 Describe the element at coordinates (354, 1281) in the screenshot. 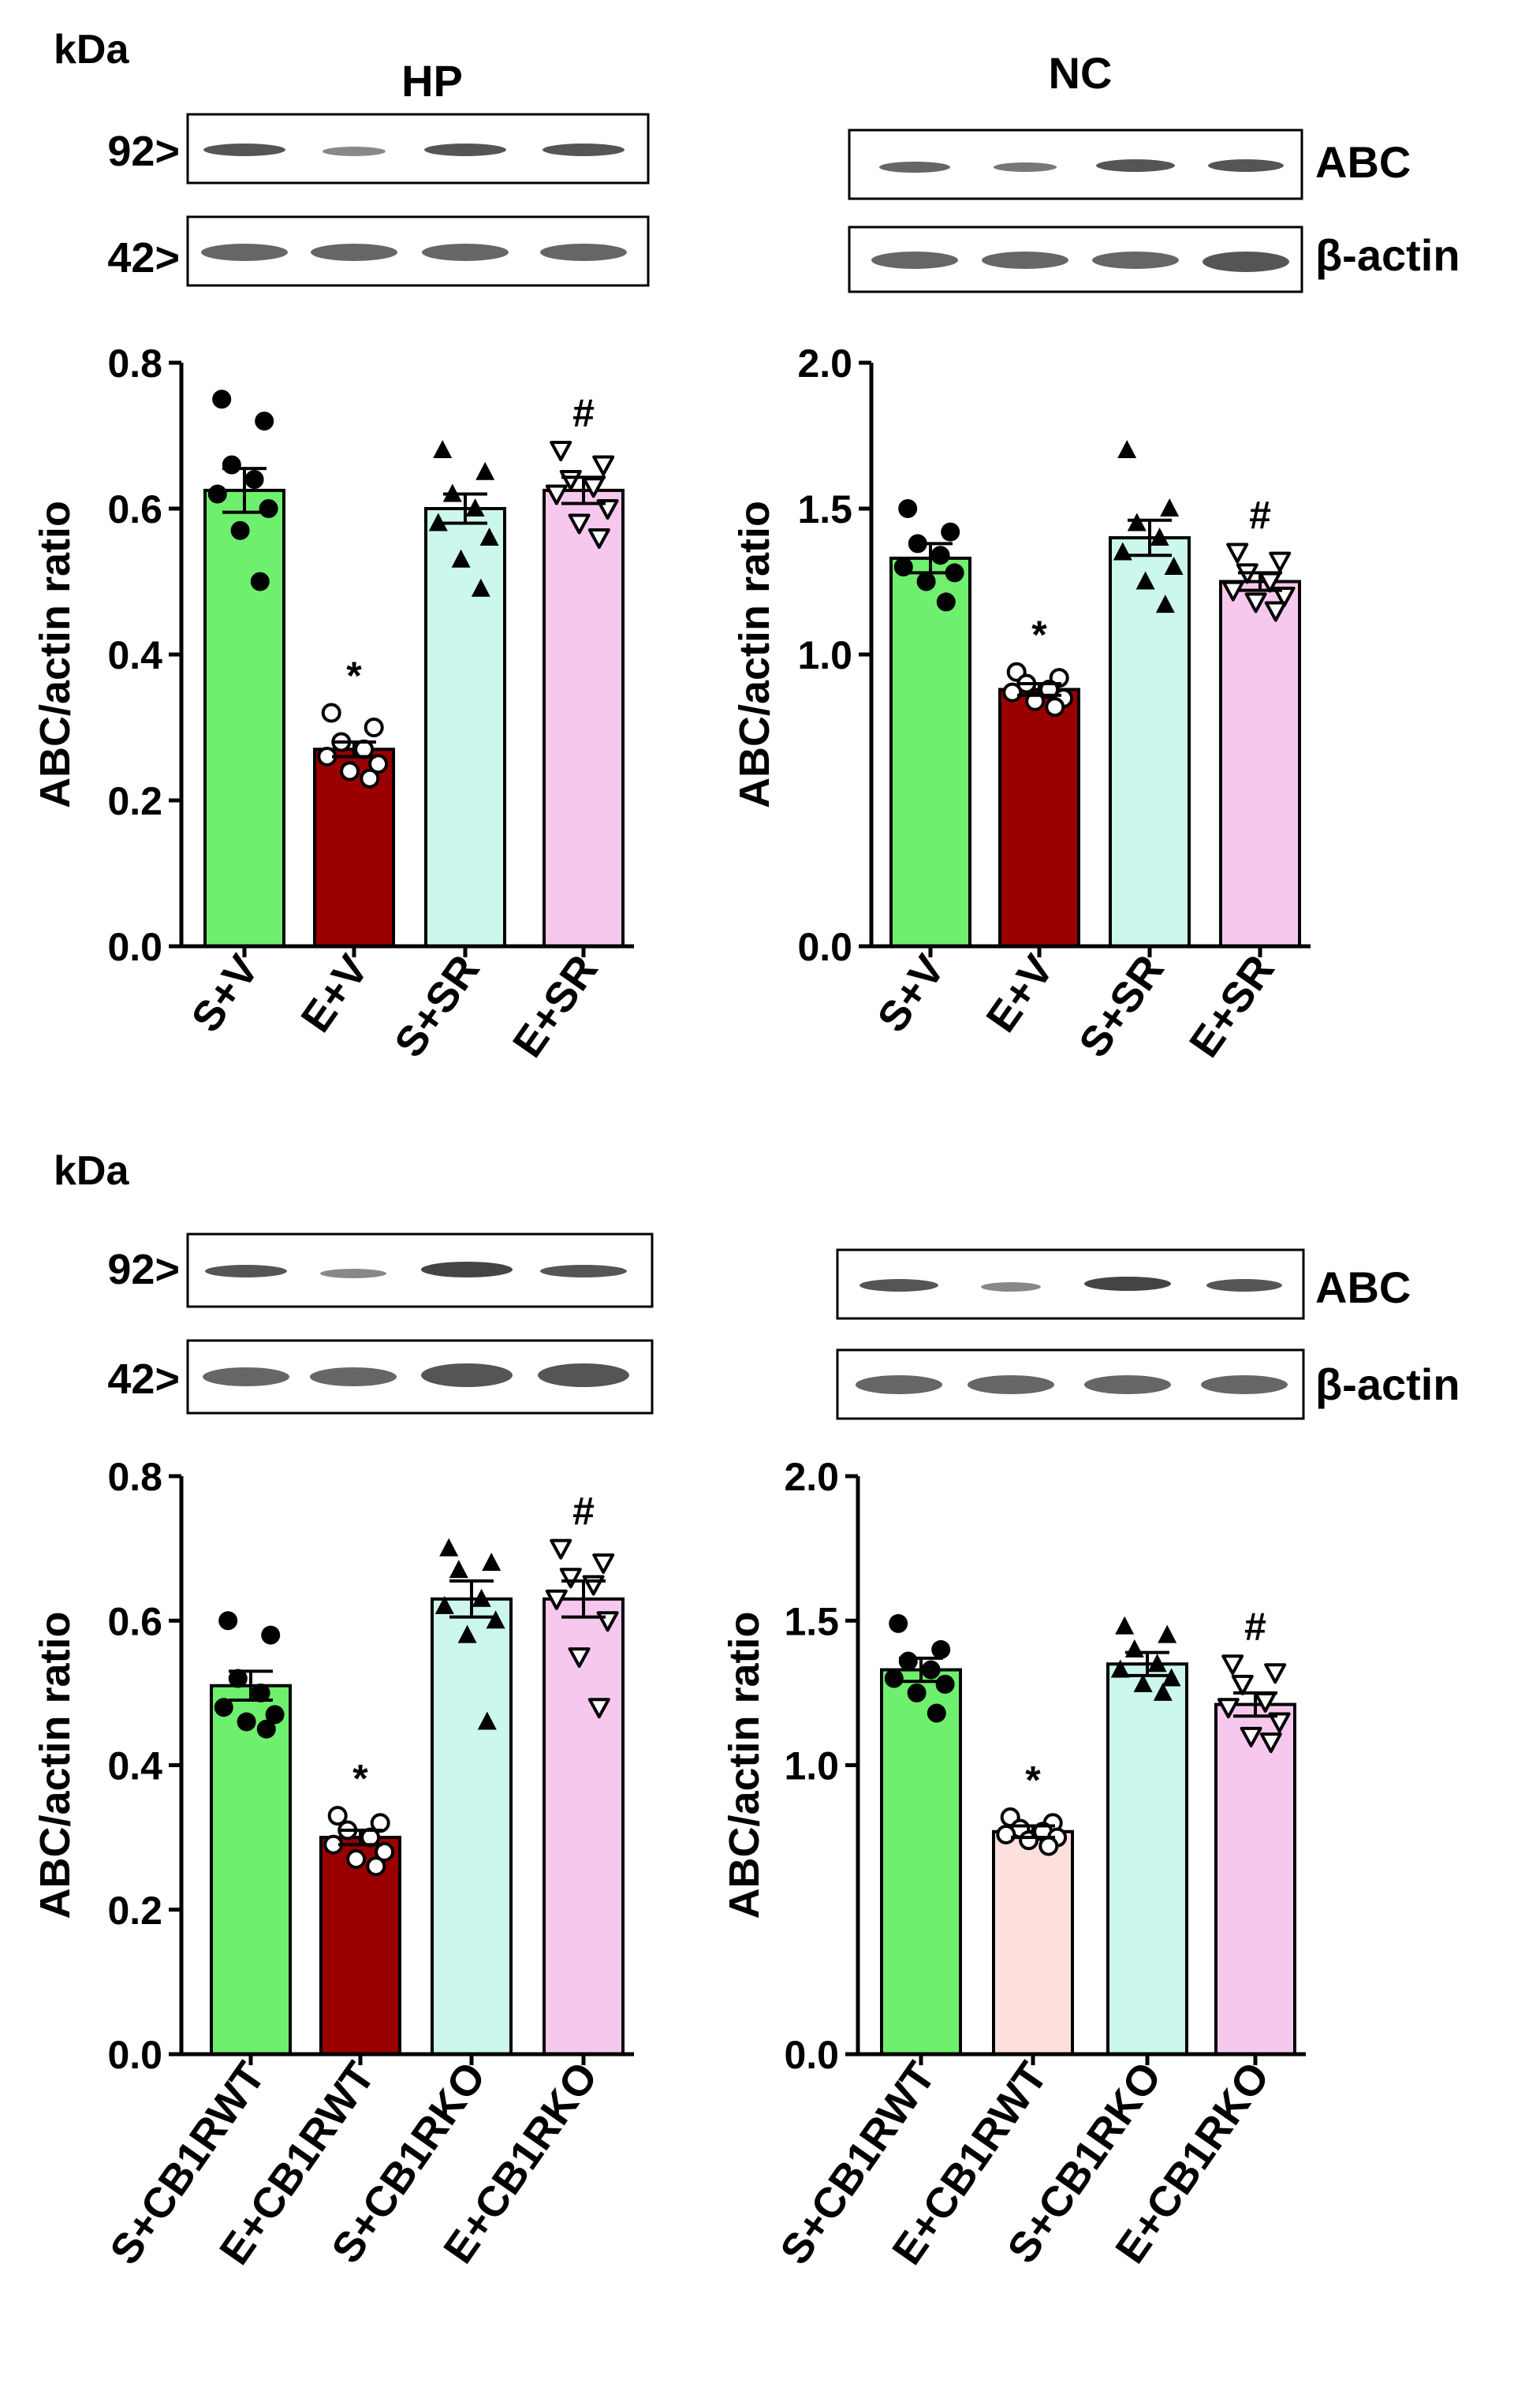

I see `blot-panel-bottom-left: kDa 92> 42>` at that location.